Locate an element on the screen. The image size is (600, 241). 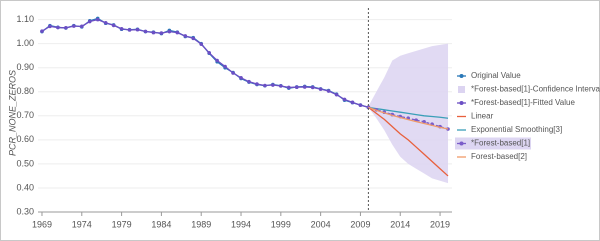
legend-label: Linear is located at coordinates (482, 116).